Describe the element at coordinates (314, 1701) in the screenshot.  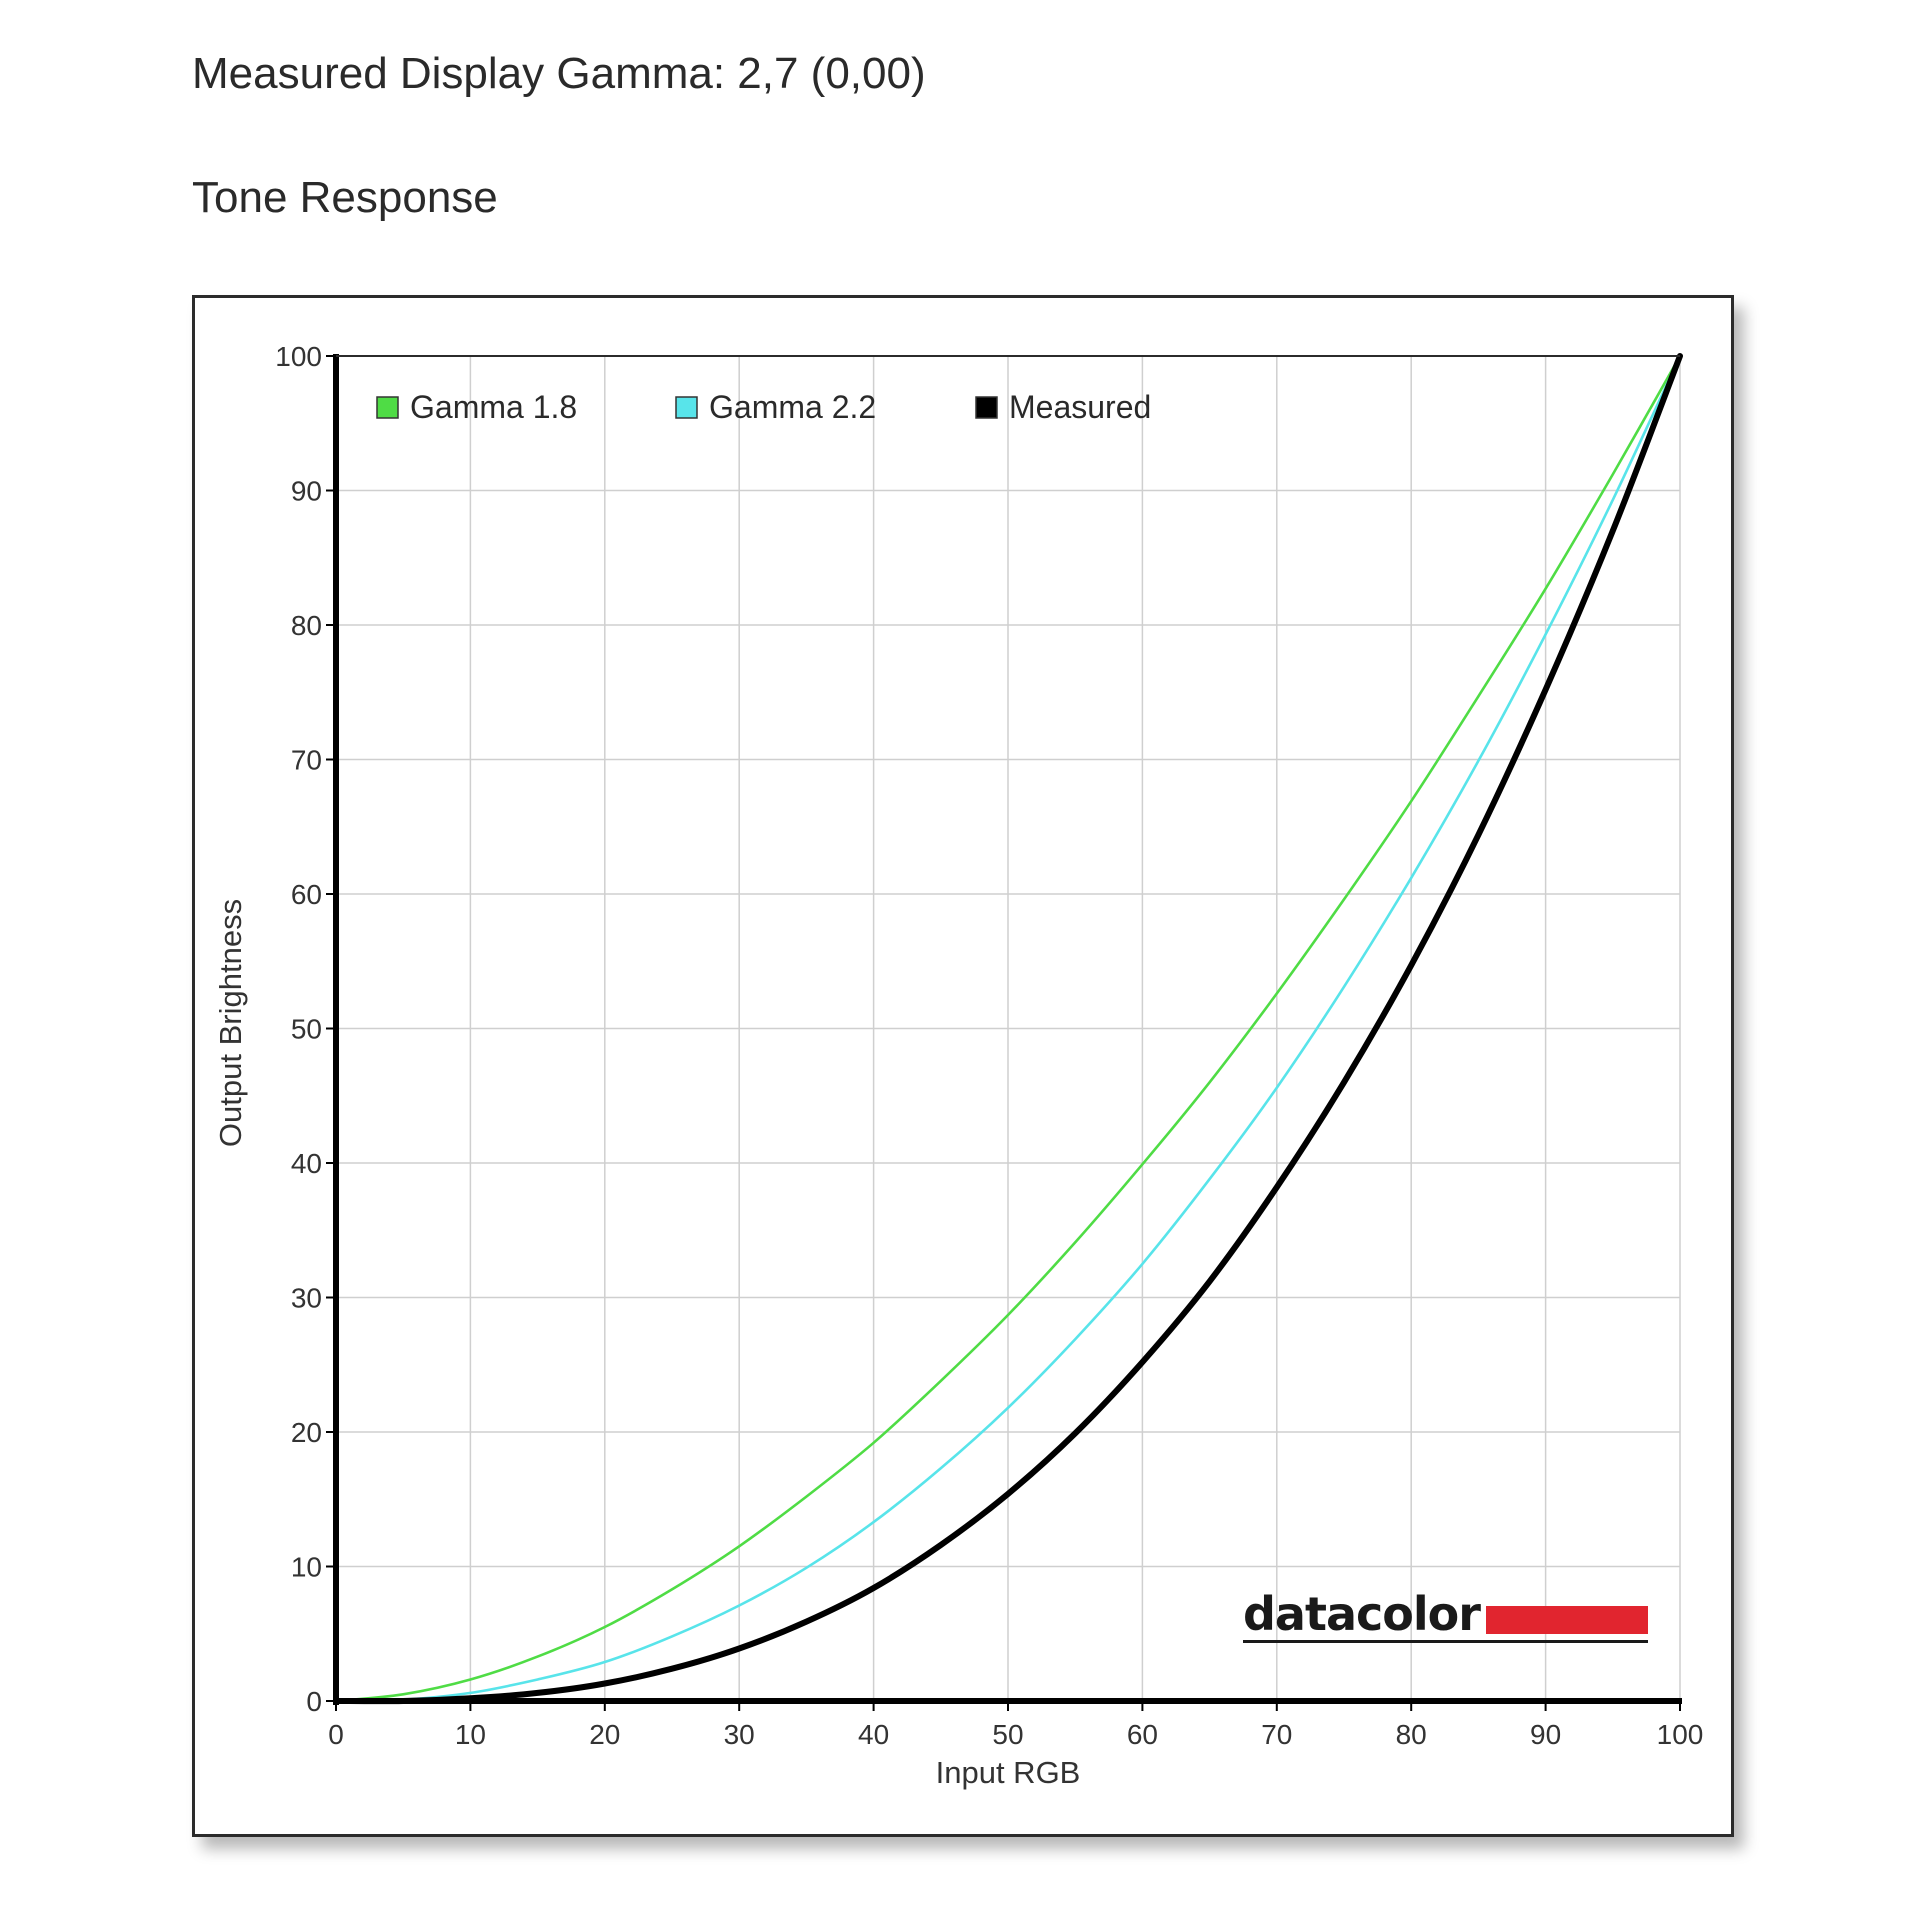
I see `y-tick-label-0: 0` at that location.